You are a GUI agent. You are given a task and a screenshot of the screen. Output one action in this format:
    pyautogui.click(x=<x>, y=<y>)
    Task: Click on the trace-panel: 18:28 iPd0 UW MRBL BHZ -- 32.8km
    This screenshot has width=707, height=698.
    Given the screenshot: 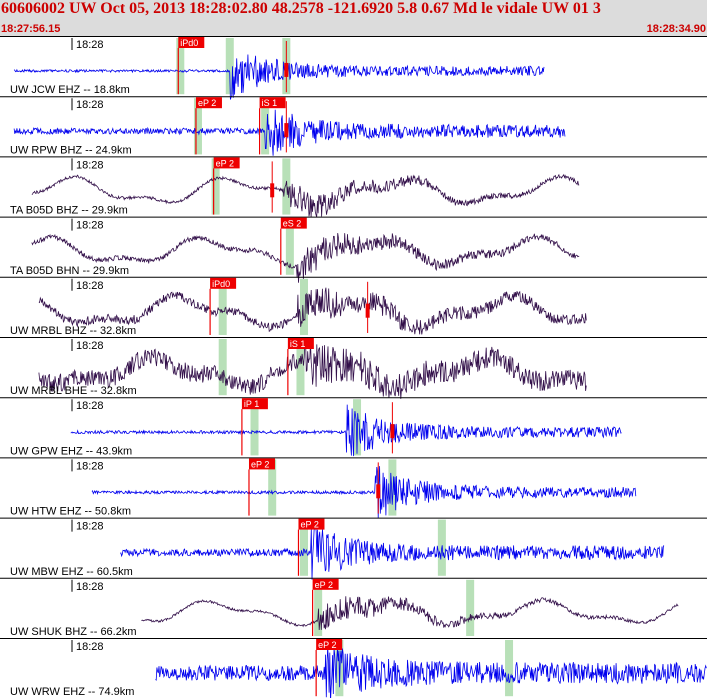 What is the action you would take?
    pyautogui.click(x=353, y=306)
    